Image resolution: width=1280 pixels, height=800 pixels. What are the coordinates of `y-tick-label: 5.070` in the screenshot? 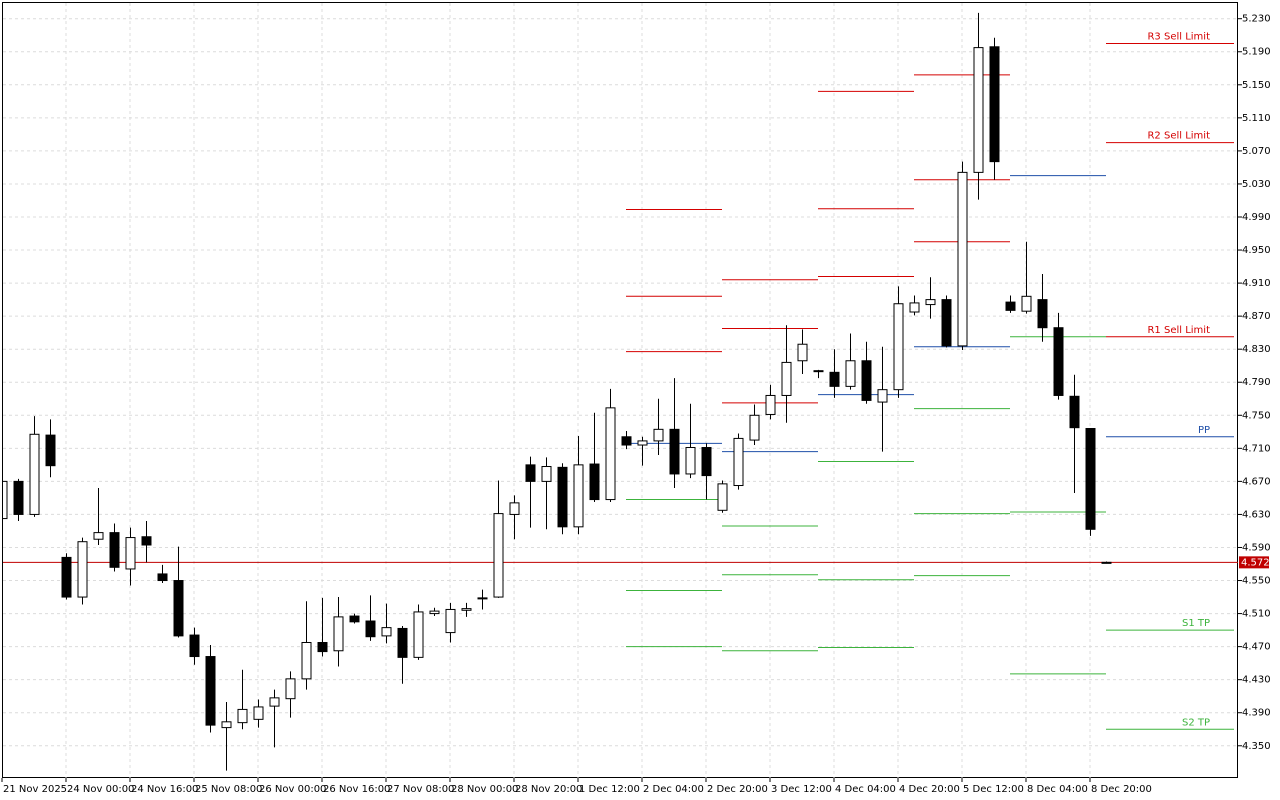 It's located at (1256, 151).